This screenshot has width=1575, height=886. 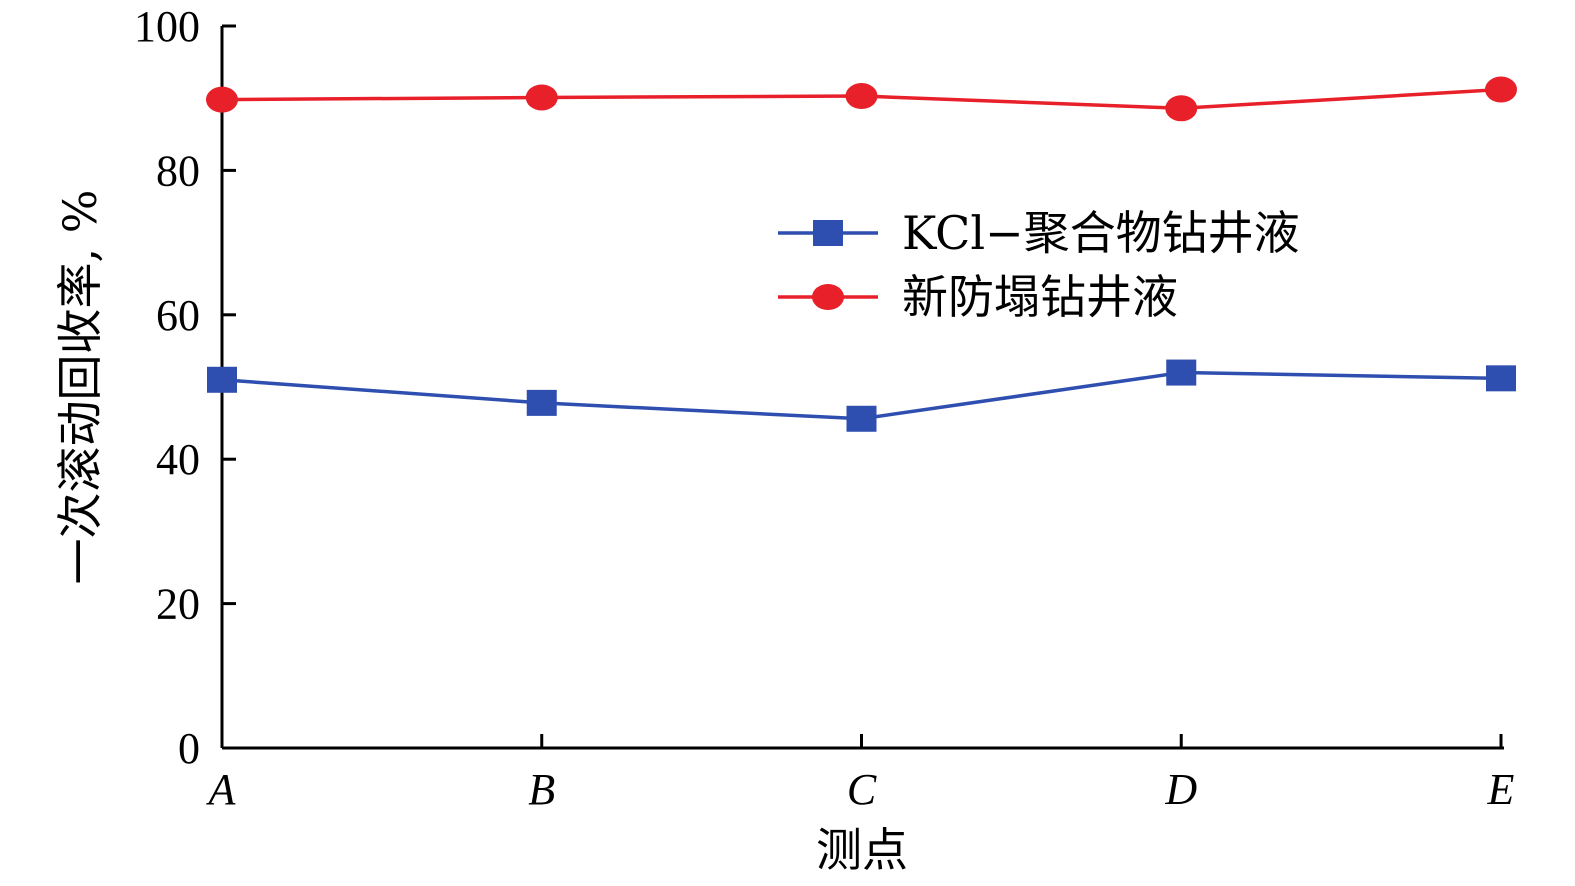 I want to click on legend-item: 新防塌钻井液, so click(x=978, y=297).